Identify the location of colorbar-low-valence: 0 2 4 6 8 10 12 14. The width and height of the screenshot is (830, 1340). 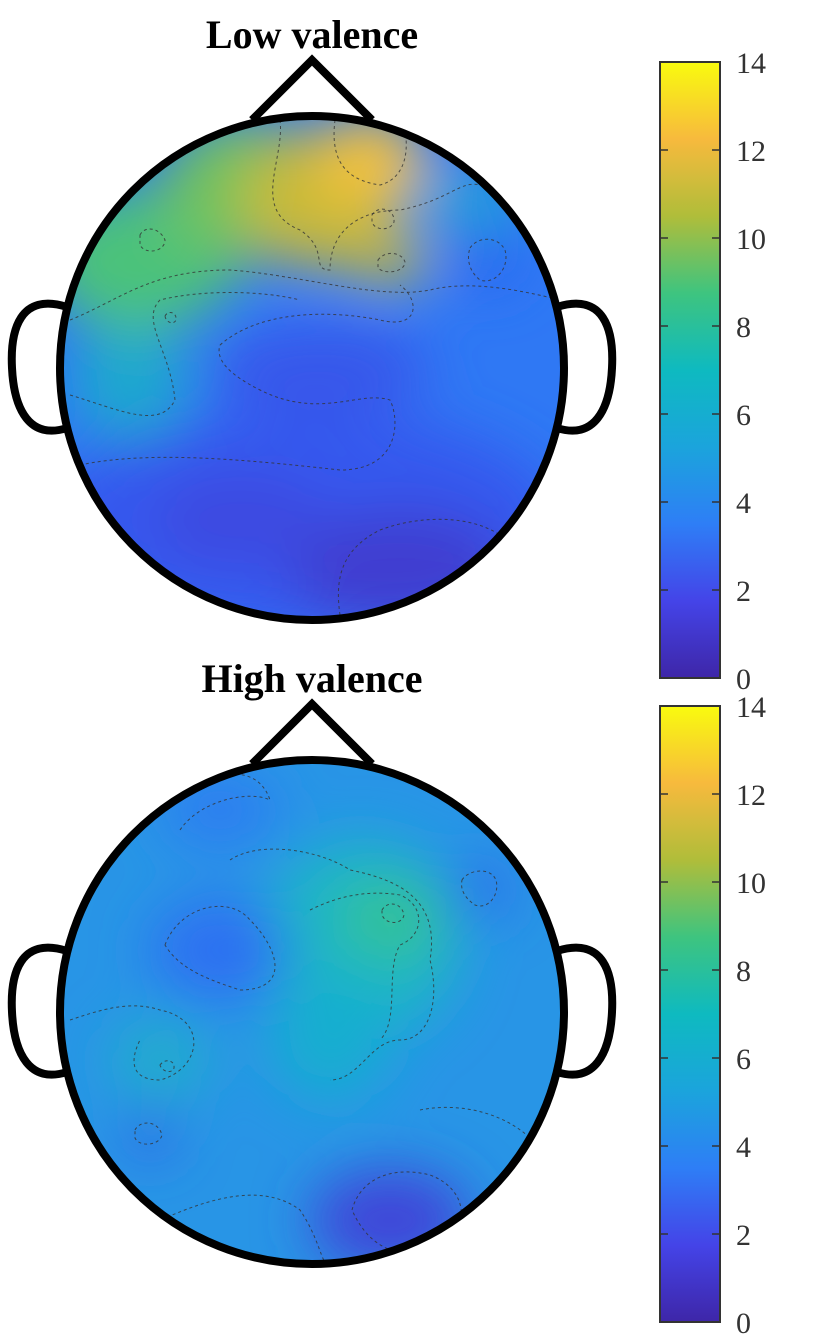
(712, 371).